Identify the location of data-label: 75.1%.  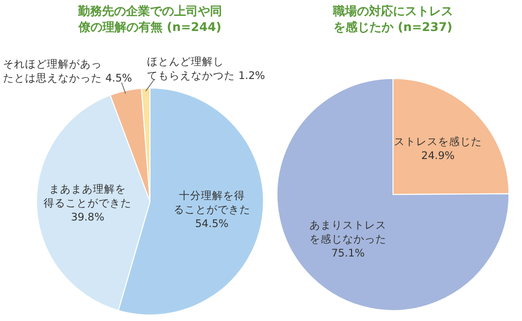
(348, 253).